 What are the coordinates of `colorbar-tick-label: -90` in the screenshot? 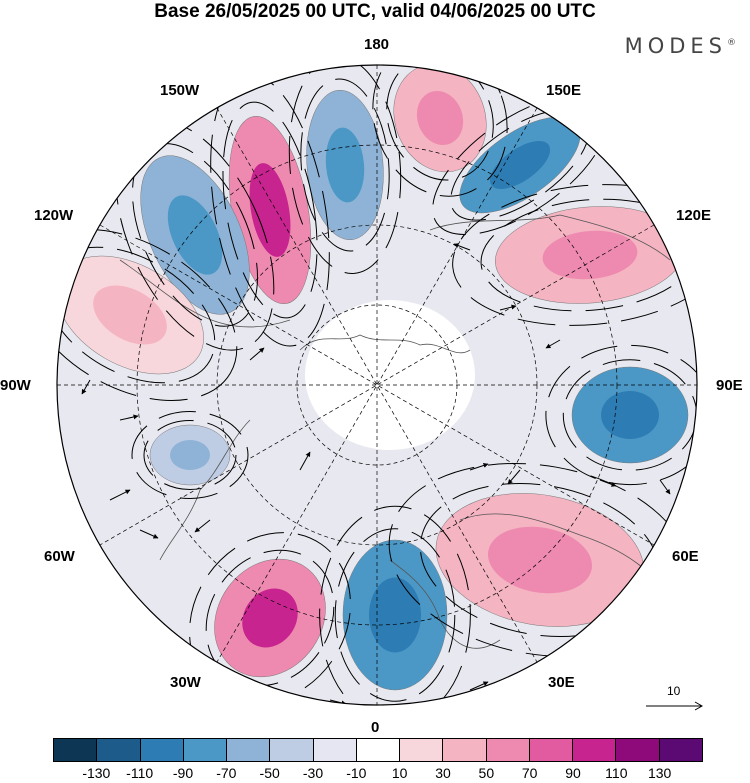 It's located at (183, 773).